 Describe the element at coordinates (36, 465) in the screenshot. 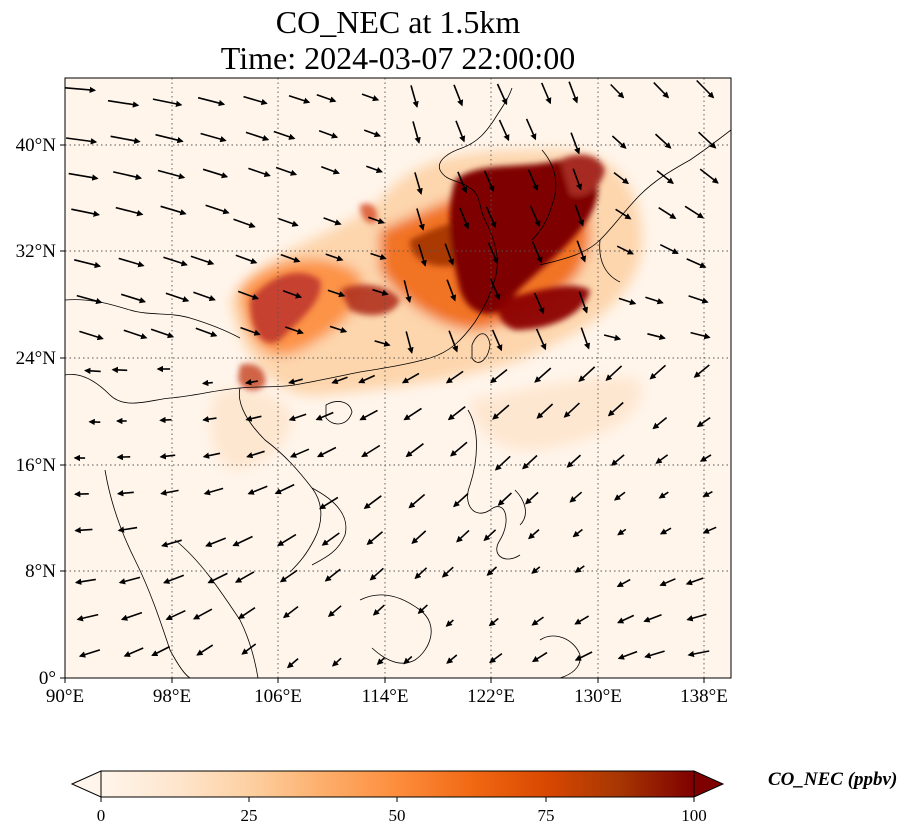

I see `y-tick-label: 16°N` at that location.